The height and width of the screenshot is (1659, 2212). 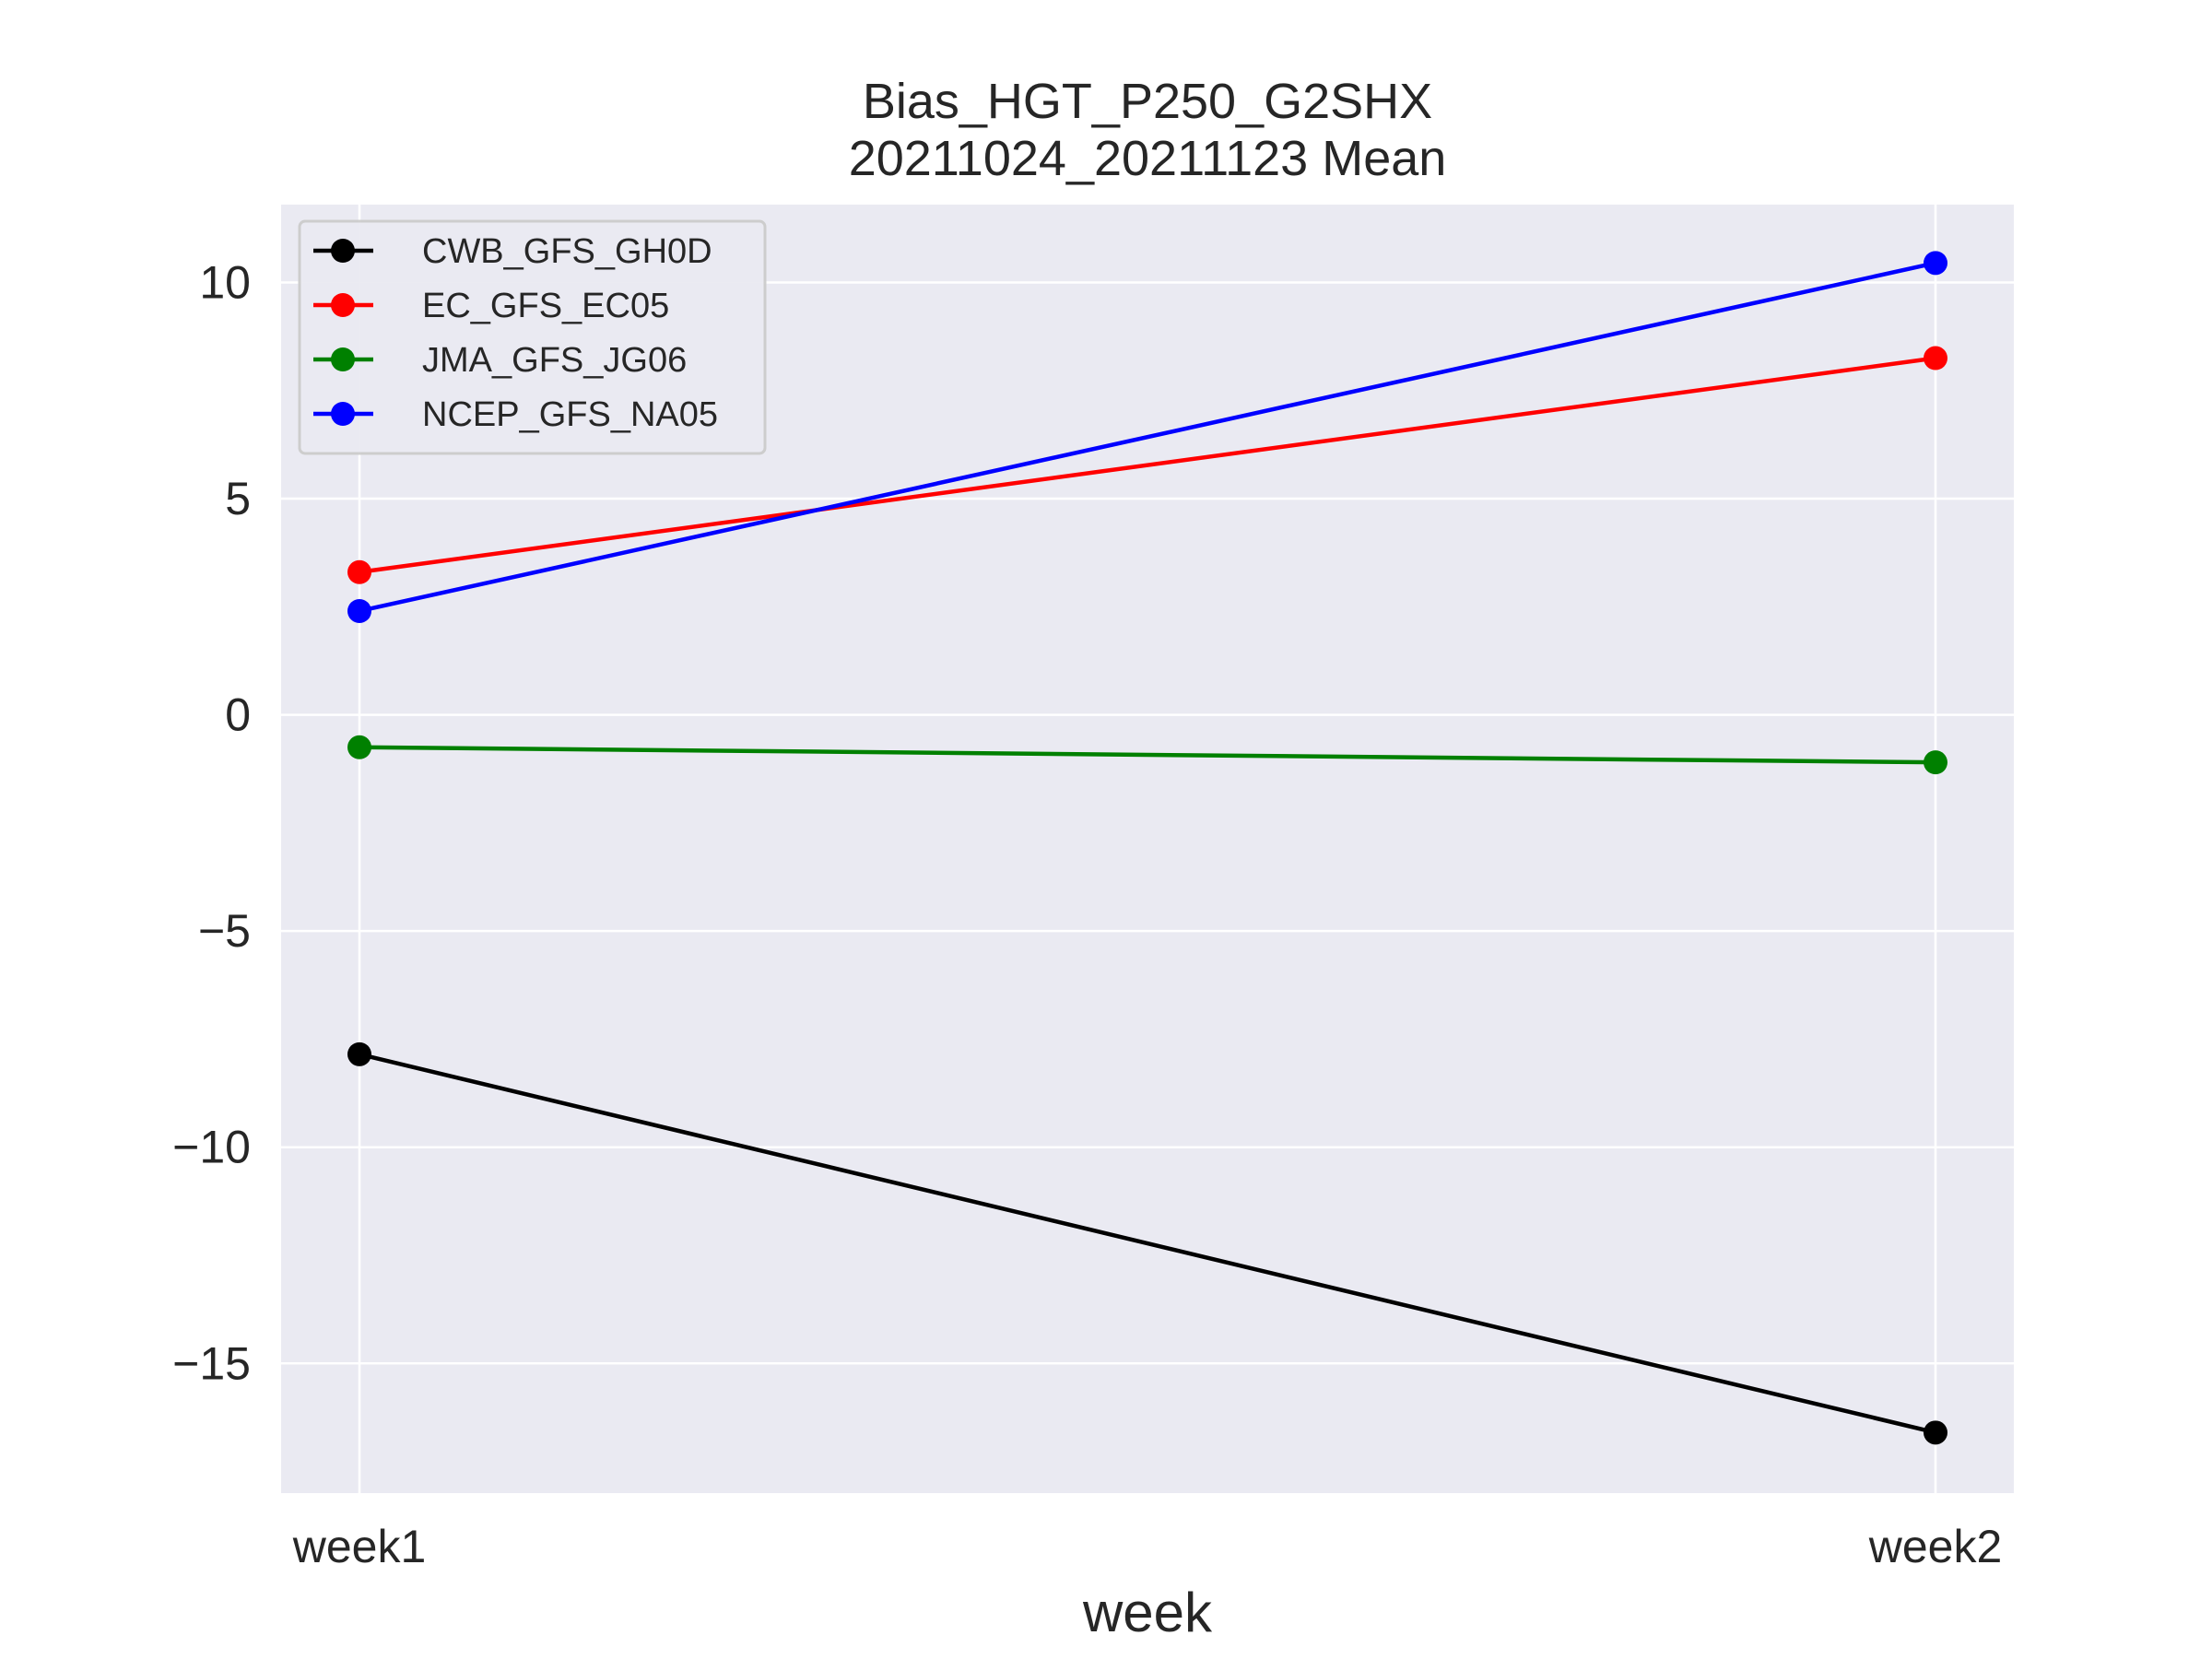 What do you see at coordinates (225, 282) in the screenshot?
I see `y-tick-label: 10` at bounding box center [225, 282].